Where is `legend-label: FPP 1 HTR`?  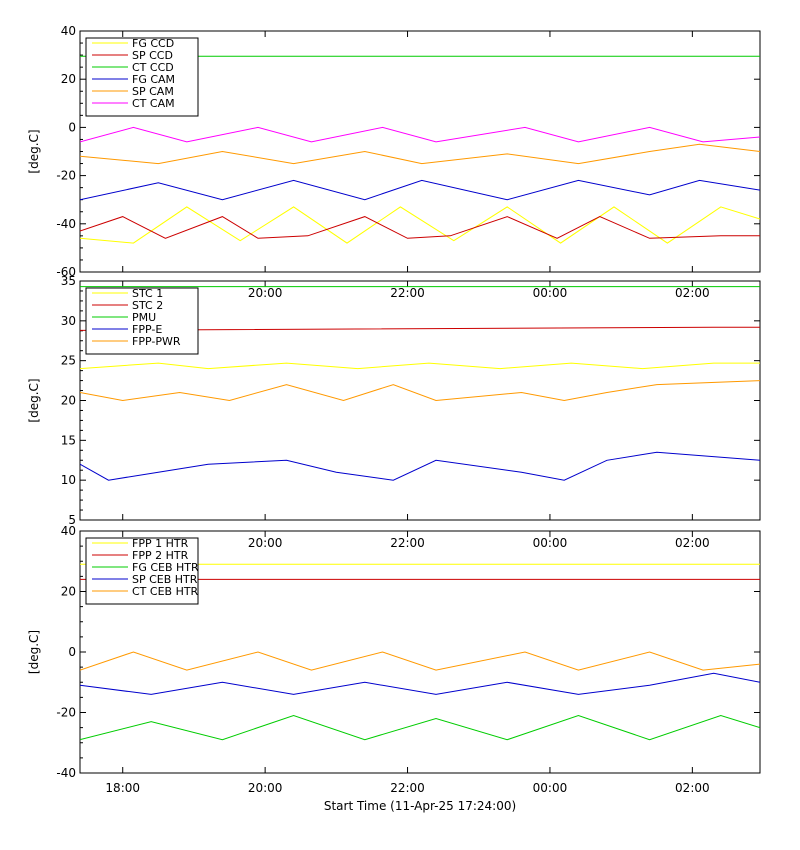 legend-label: FPP 1 HTR is located at coordinates (160, 543).